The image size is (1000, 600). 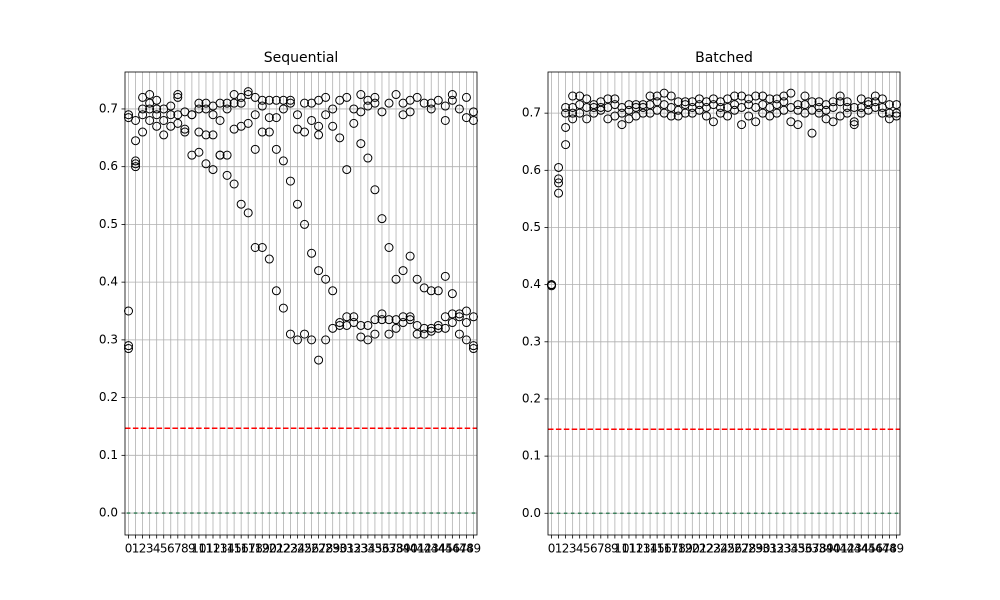 I want to click on x-tick-label: 49, so click(x=896, y=549).